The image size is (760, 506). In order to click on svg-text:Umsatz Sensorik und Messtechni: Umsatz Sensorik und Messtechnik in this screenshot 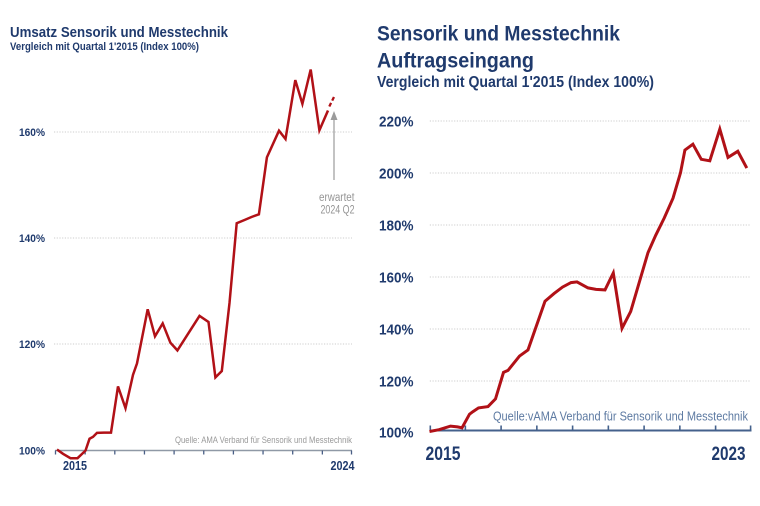, I will do `click(119, 32)`.